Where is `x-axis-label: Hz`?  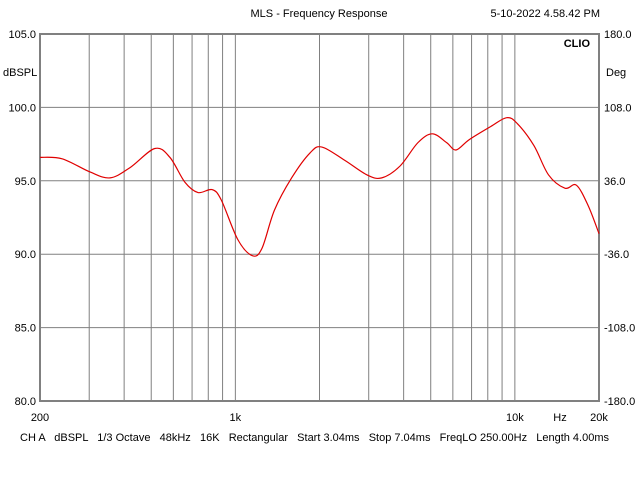 x-axis-label: Hz is located at coordinates (559, 418).